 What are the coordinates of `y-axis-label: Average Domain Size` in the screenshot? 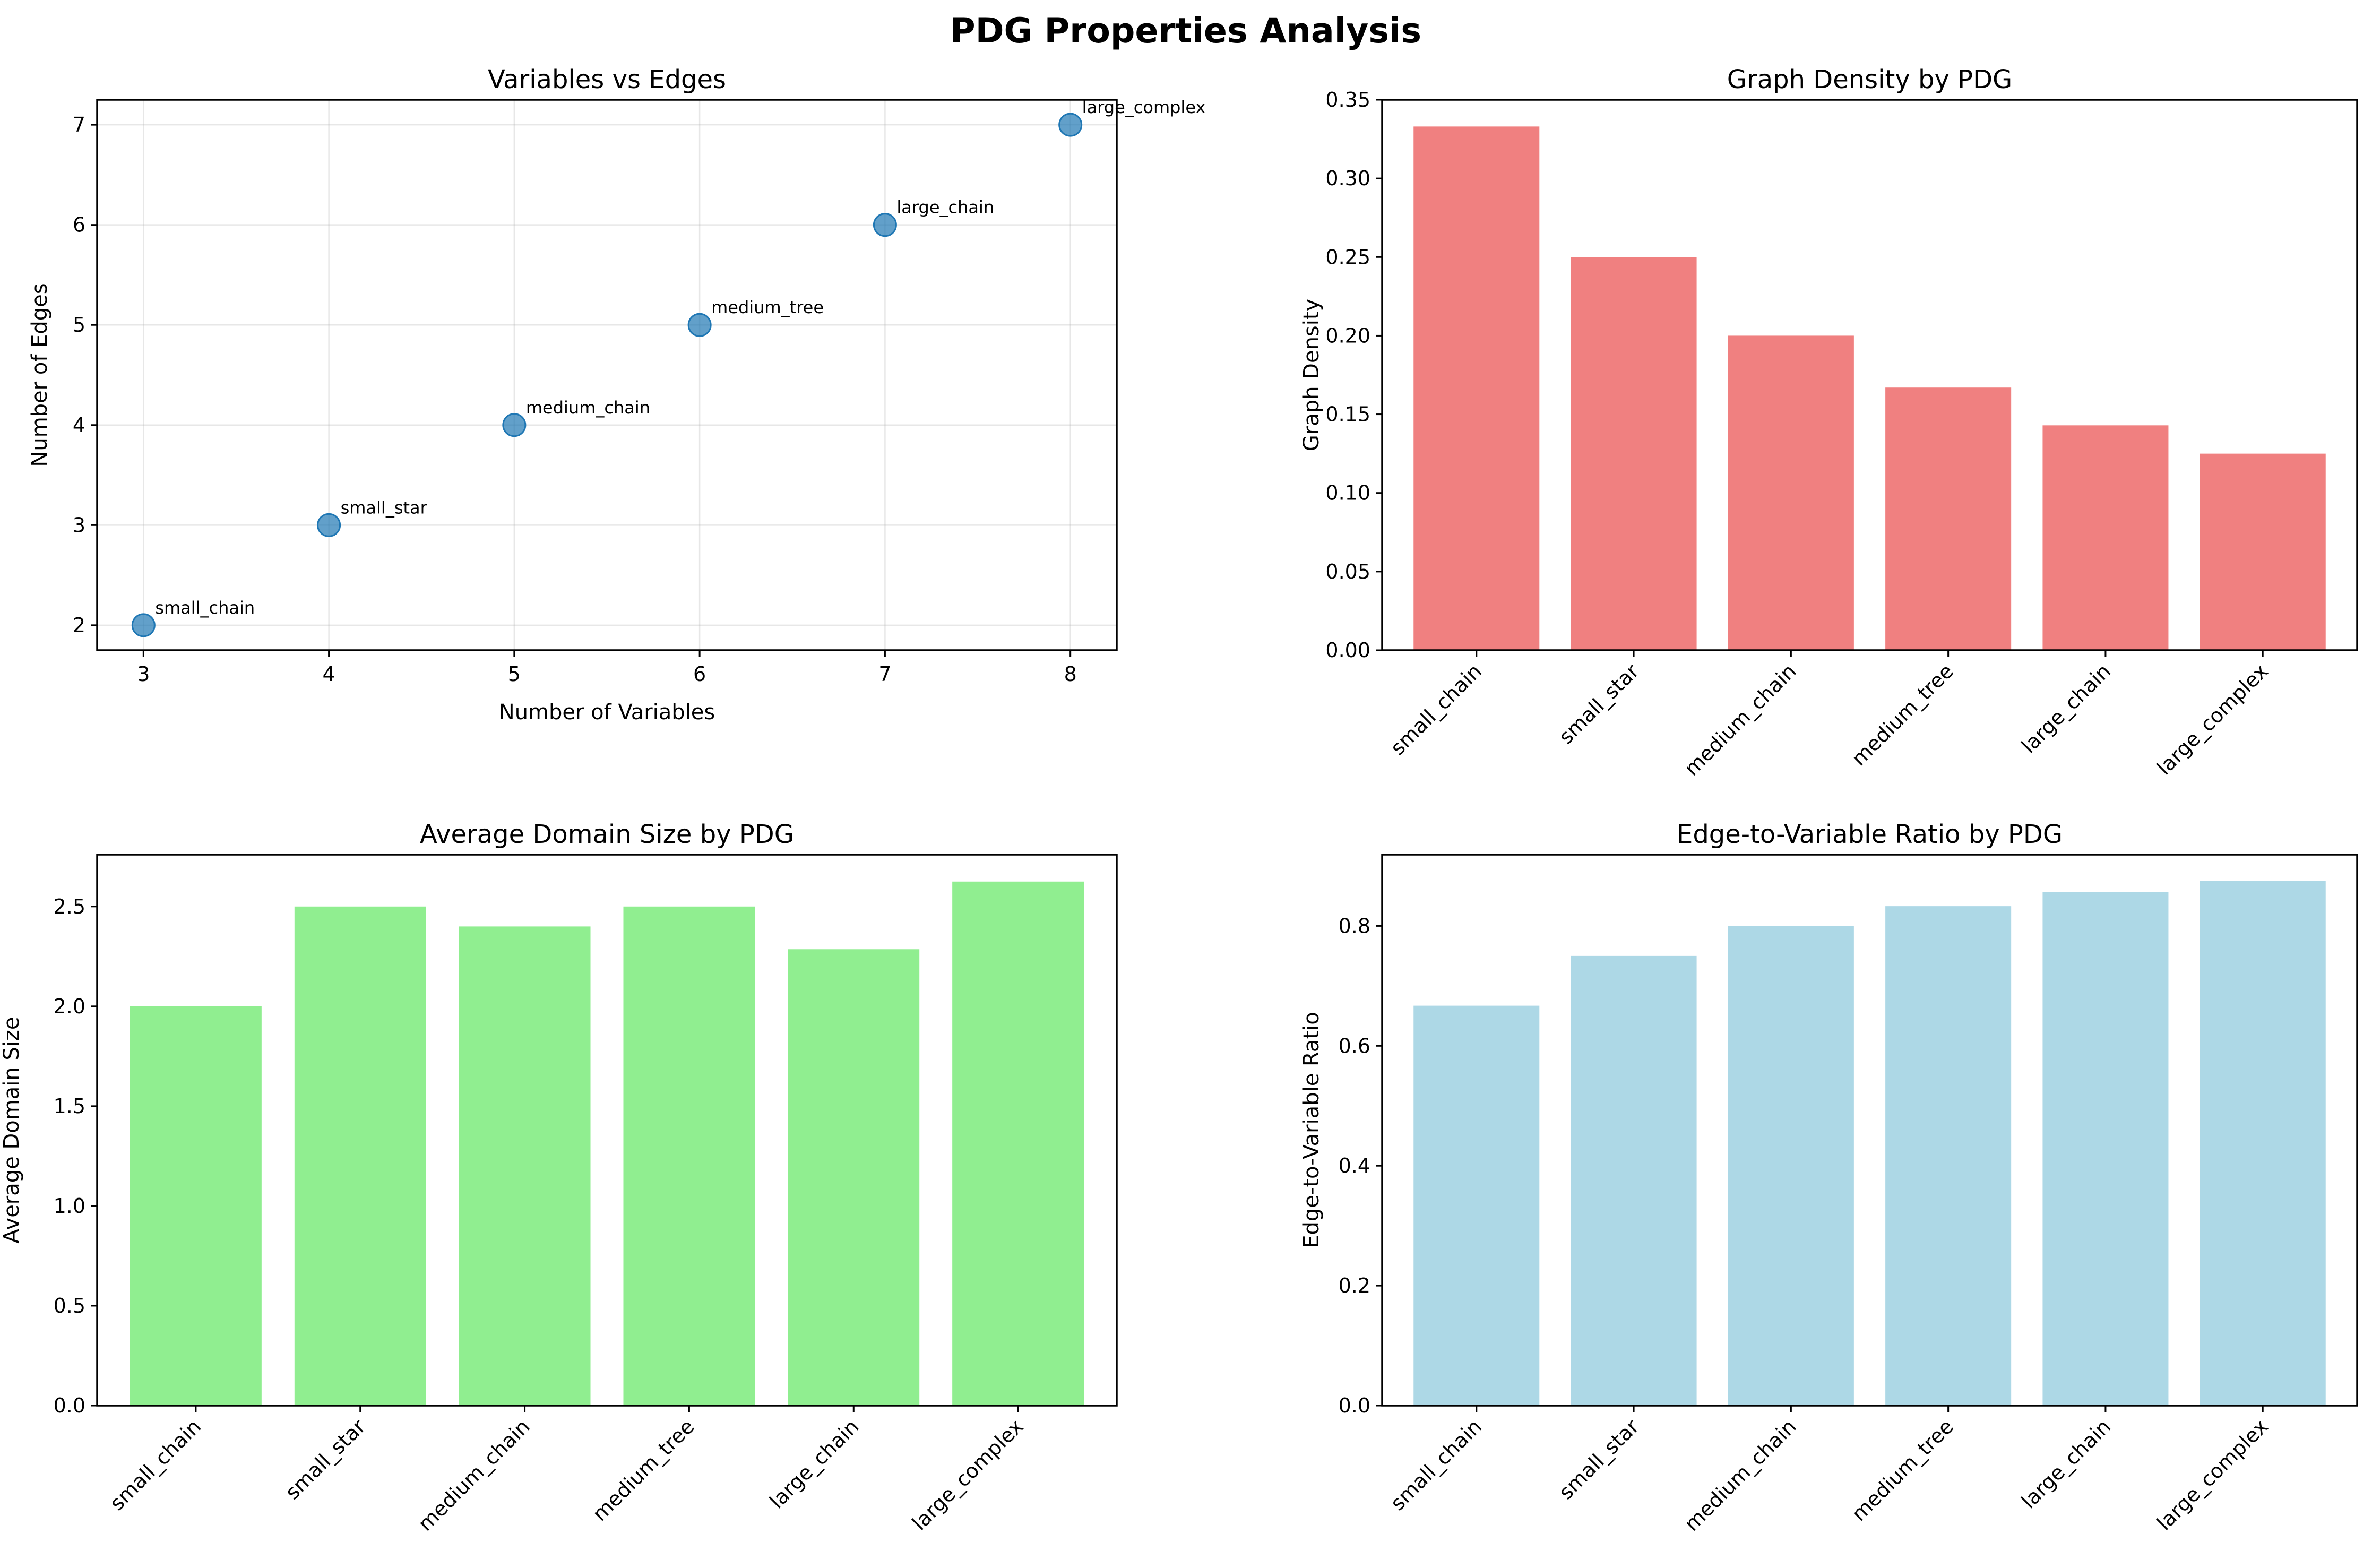 It's located at (12, 1130).